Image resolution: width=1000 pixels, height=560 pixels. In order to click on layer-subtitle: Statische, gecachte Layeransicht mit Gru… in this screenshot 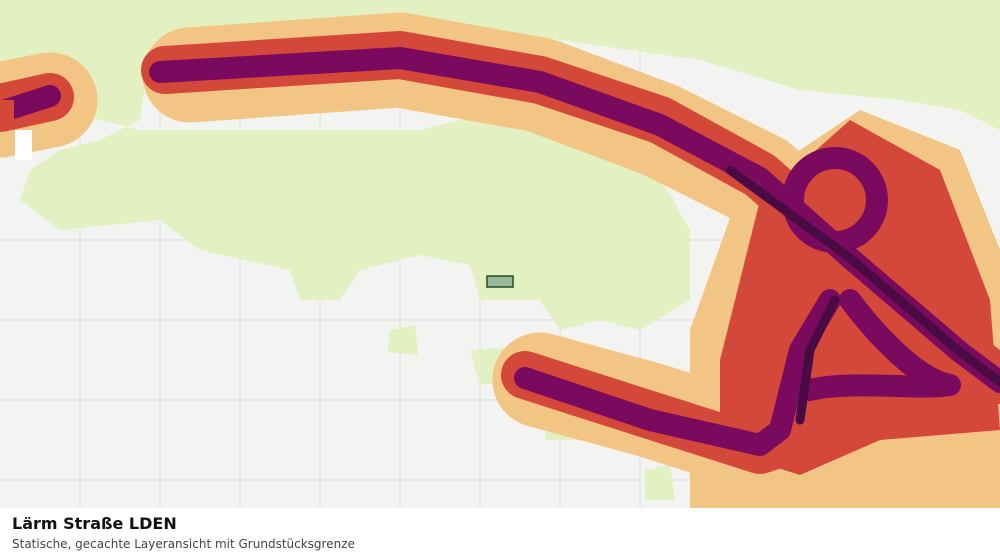, I will do `click(183, 544)`.